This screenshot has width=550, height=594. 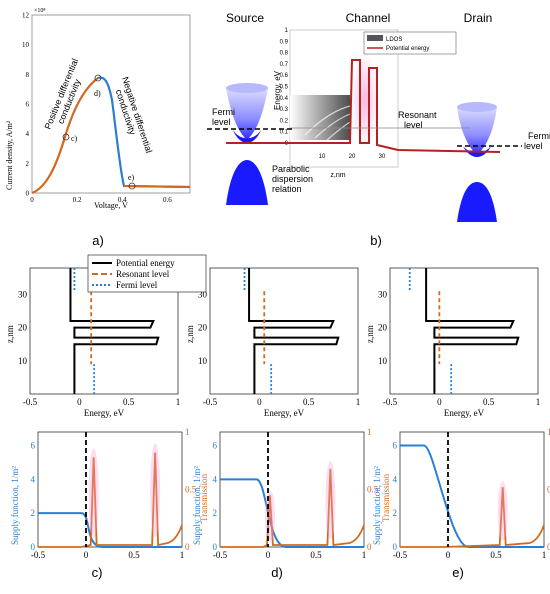 I want to click on panel-label-a: a), so click(x=98, y=240).